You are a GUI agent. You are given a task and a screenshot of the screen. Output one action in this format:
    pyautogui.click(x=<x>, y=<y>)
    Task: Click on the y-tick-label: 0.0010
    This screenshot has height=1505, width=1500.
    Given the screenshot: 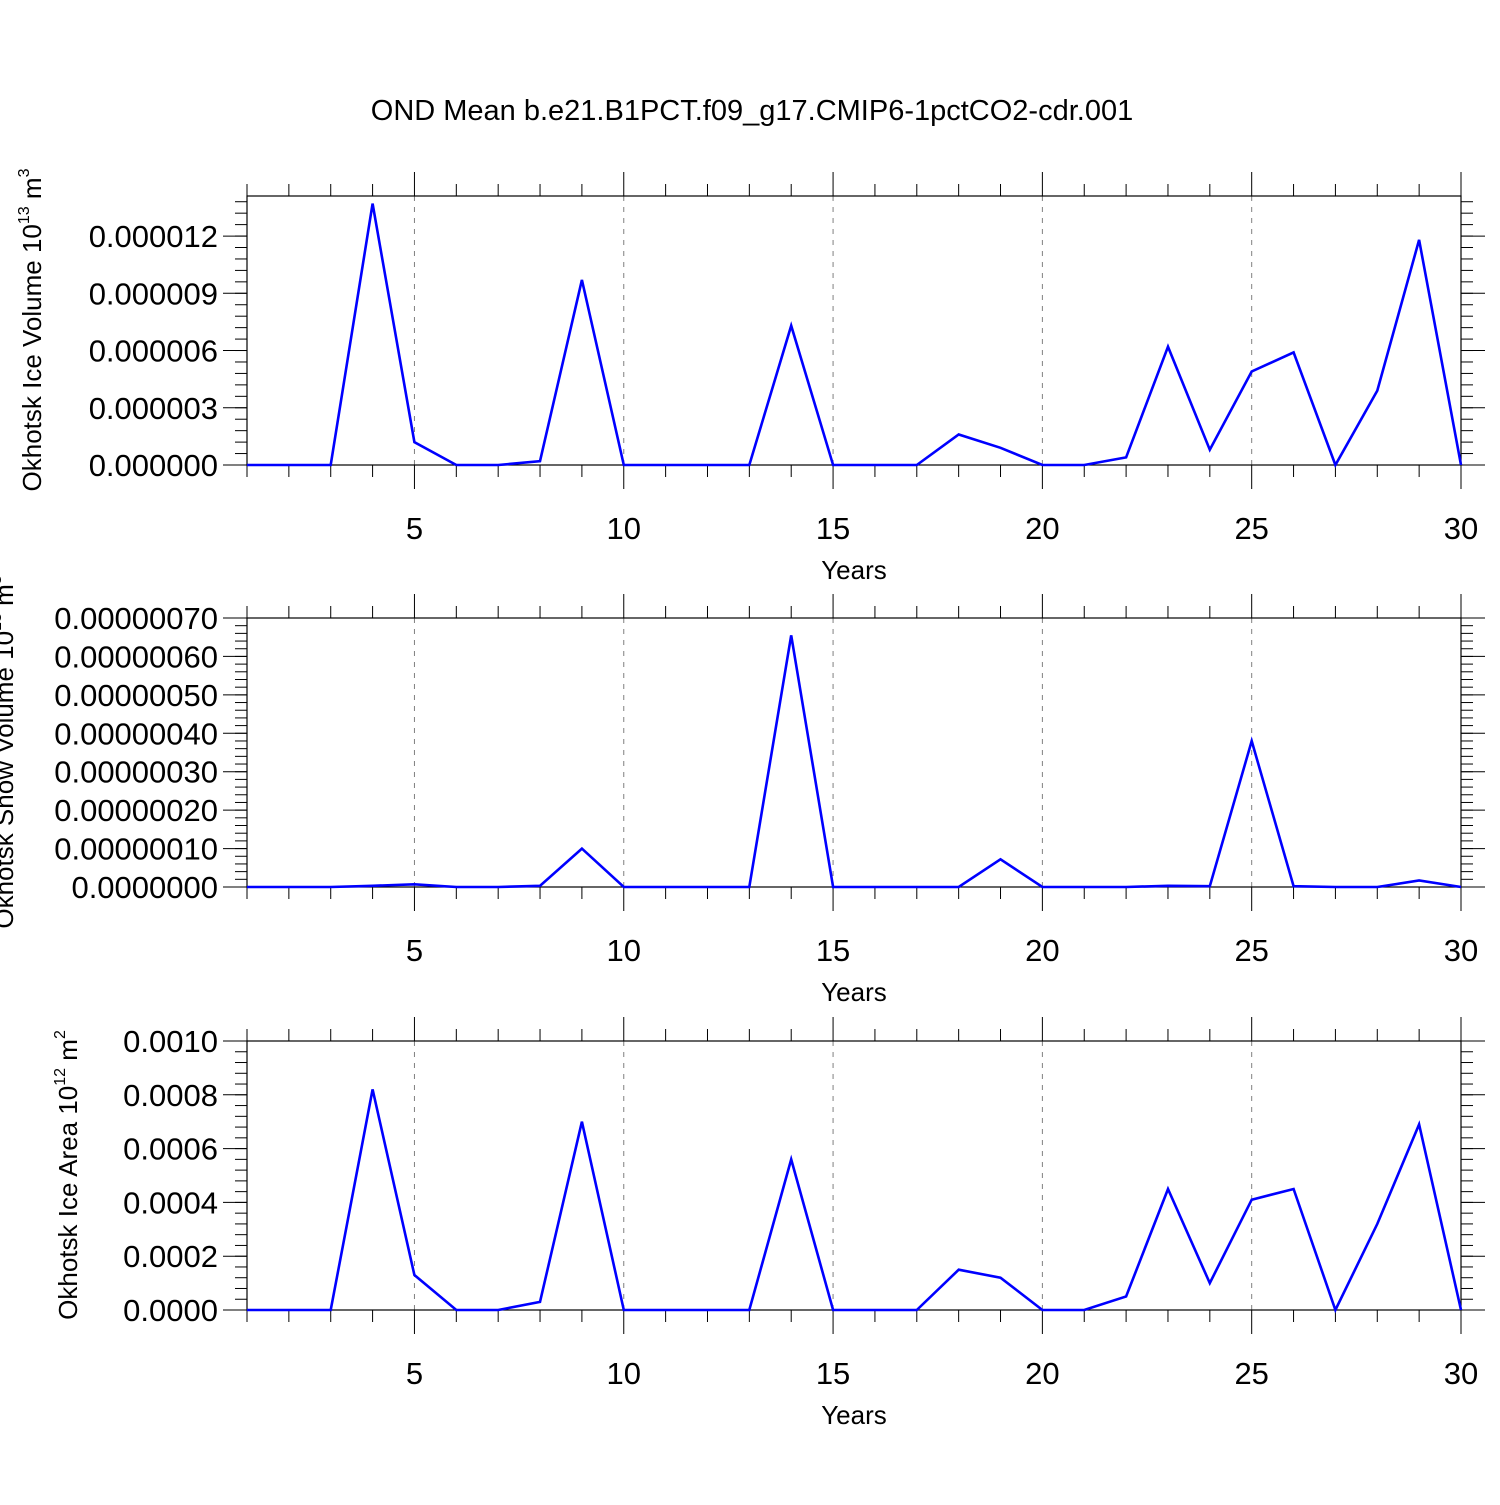 What is the action you would take?
    pyautogui.click(x=170, y=1041)
    